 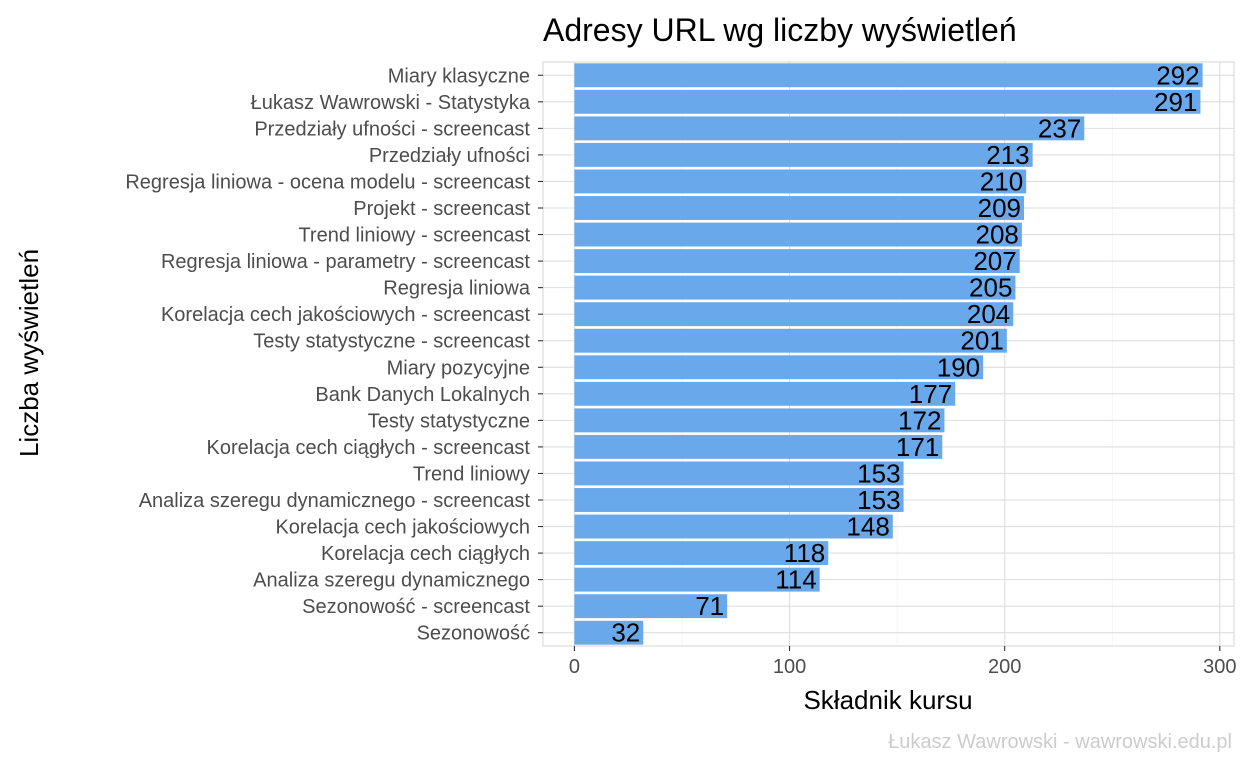 What do you see at coordinates (917, 447) in the screenshot?
I see `data-label: 171` at bounding box center [917, 447].